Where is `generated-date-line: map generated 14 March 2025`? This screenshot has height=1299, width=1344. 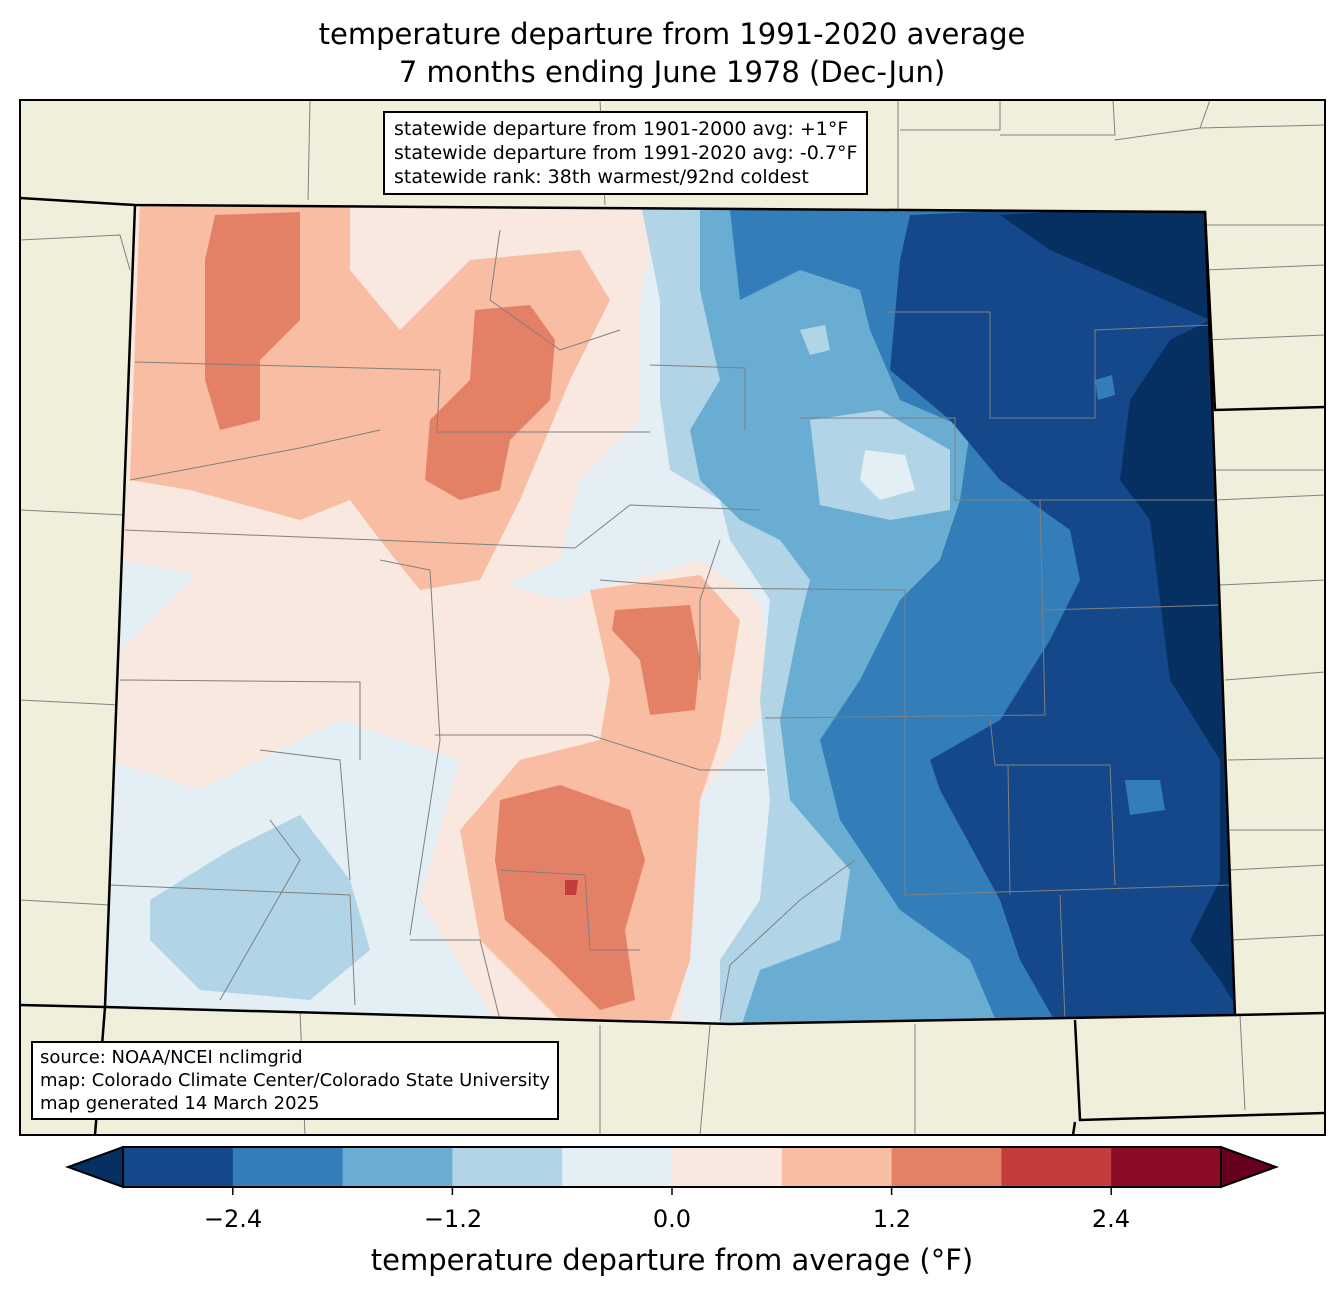
generated-date-line: map generated 14 March 2025 is located at coordinates (180, 1103).